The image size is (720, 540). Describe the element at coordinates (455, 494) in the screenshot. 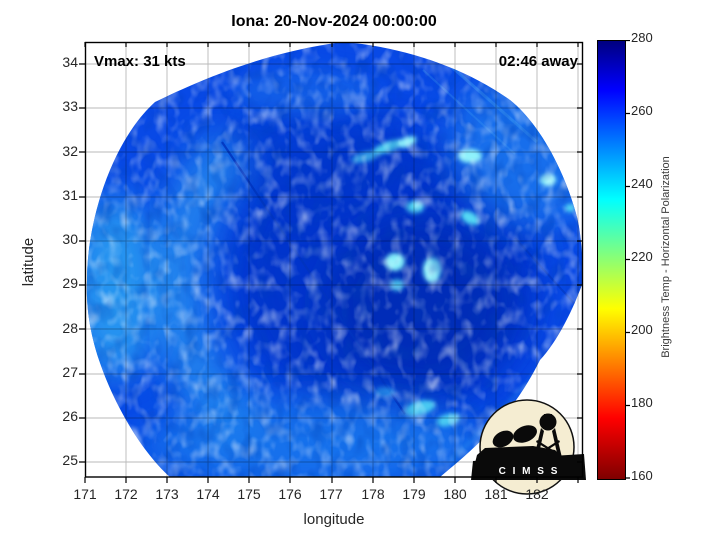

I see `x-tick-label: 180` at that location.